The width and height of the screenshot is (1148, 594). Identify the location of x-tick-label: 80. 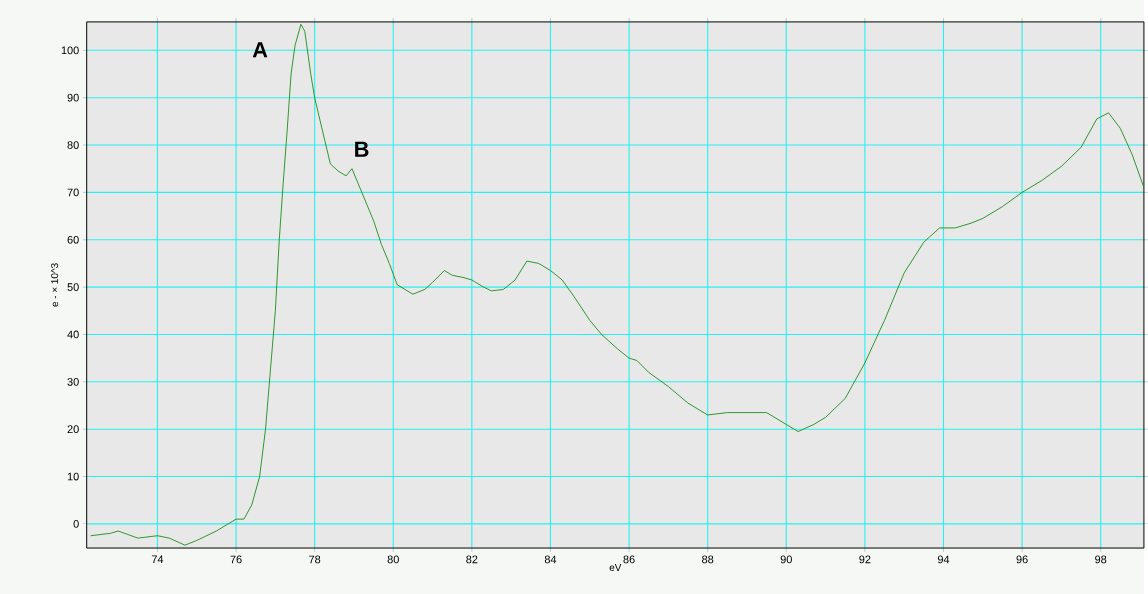
(393, 559).